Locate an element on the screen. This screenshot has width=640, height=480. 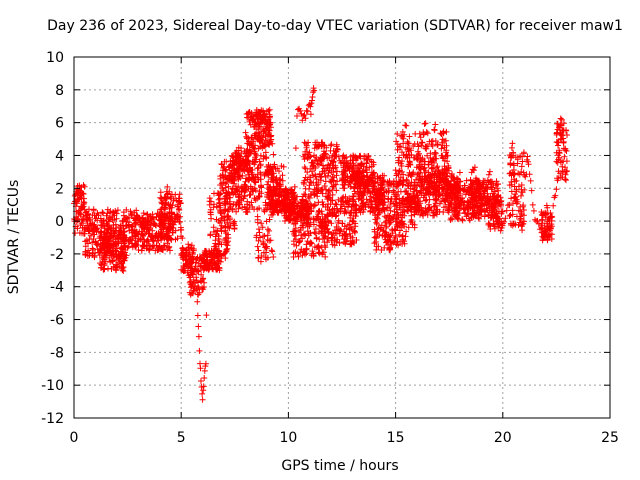
y-tick-label: 10 is located at coordinates (55, 58).